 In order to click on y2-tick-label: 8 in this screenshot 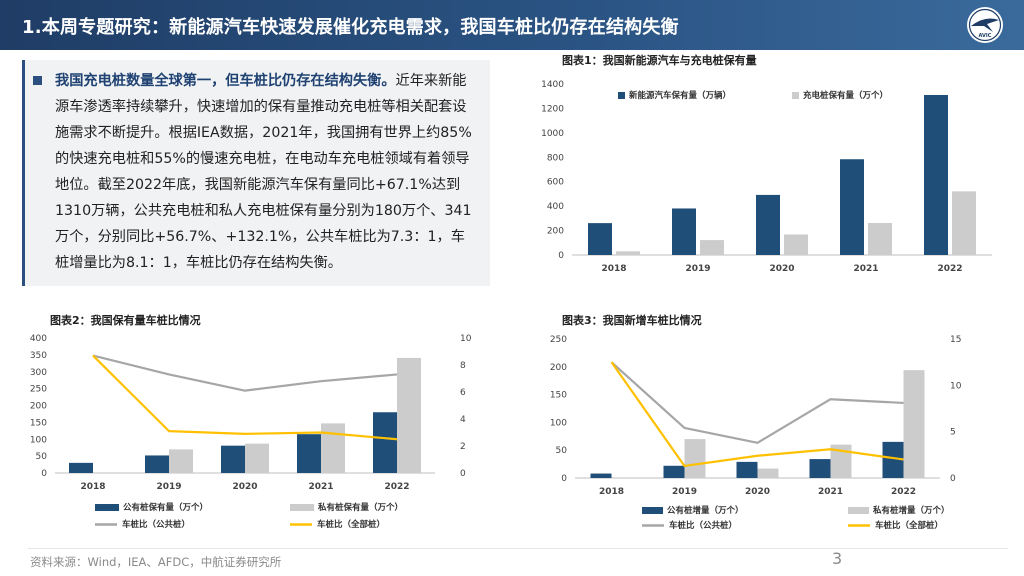, I will do `click(463, 366)`.